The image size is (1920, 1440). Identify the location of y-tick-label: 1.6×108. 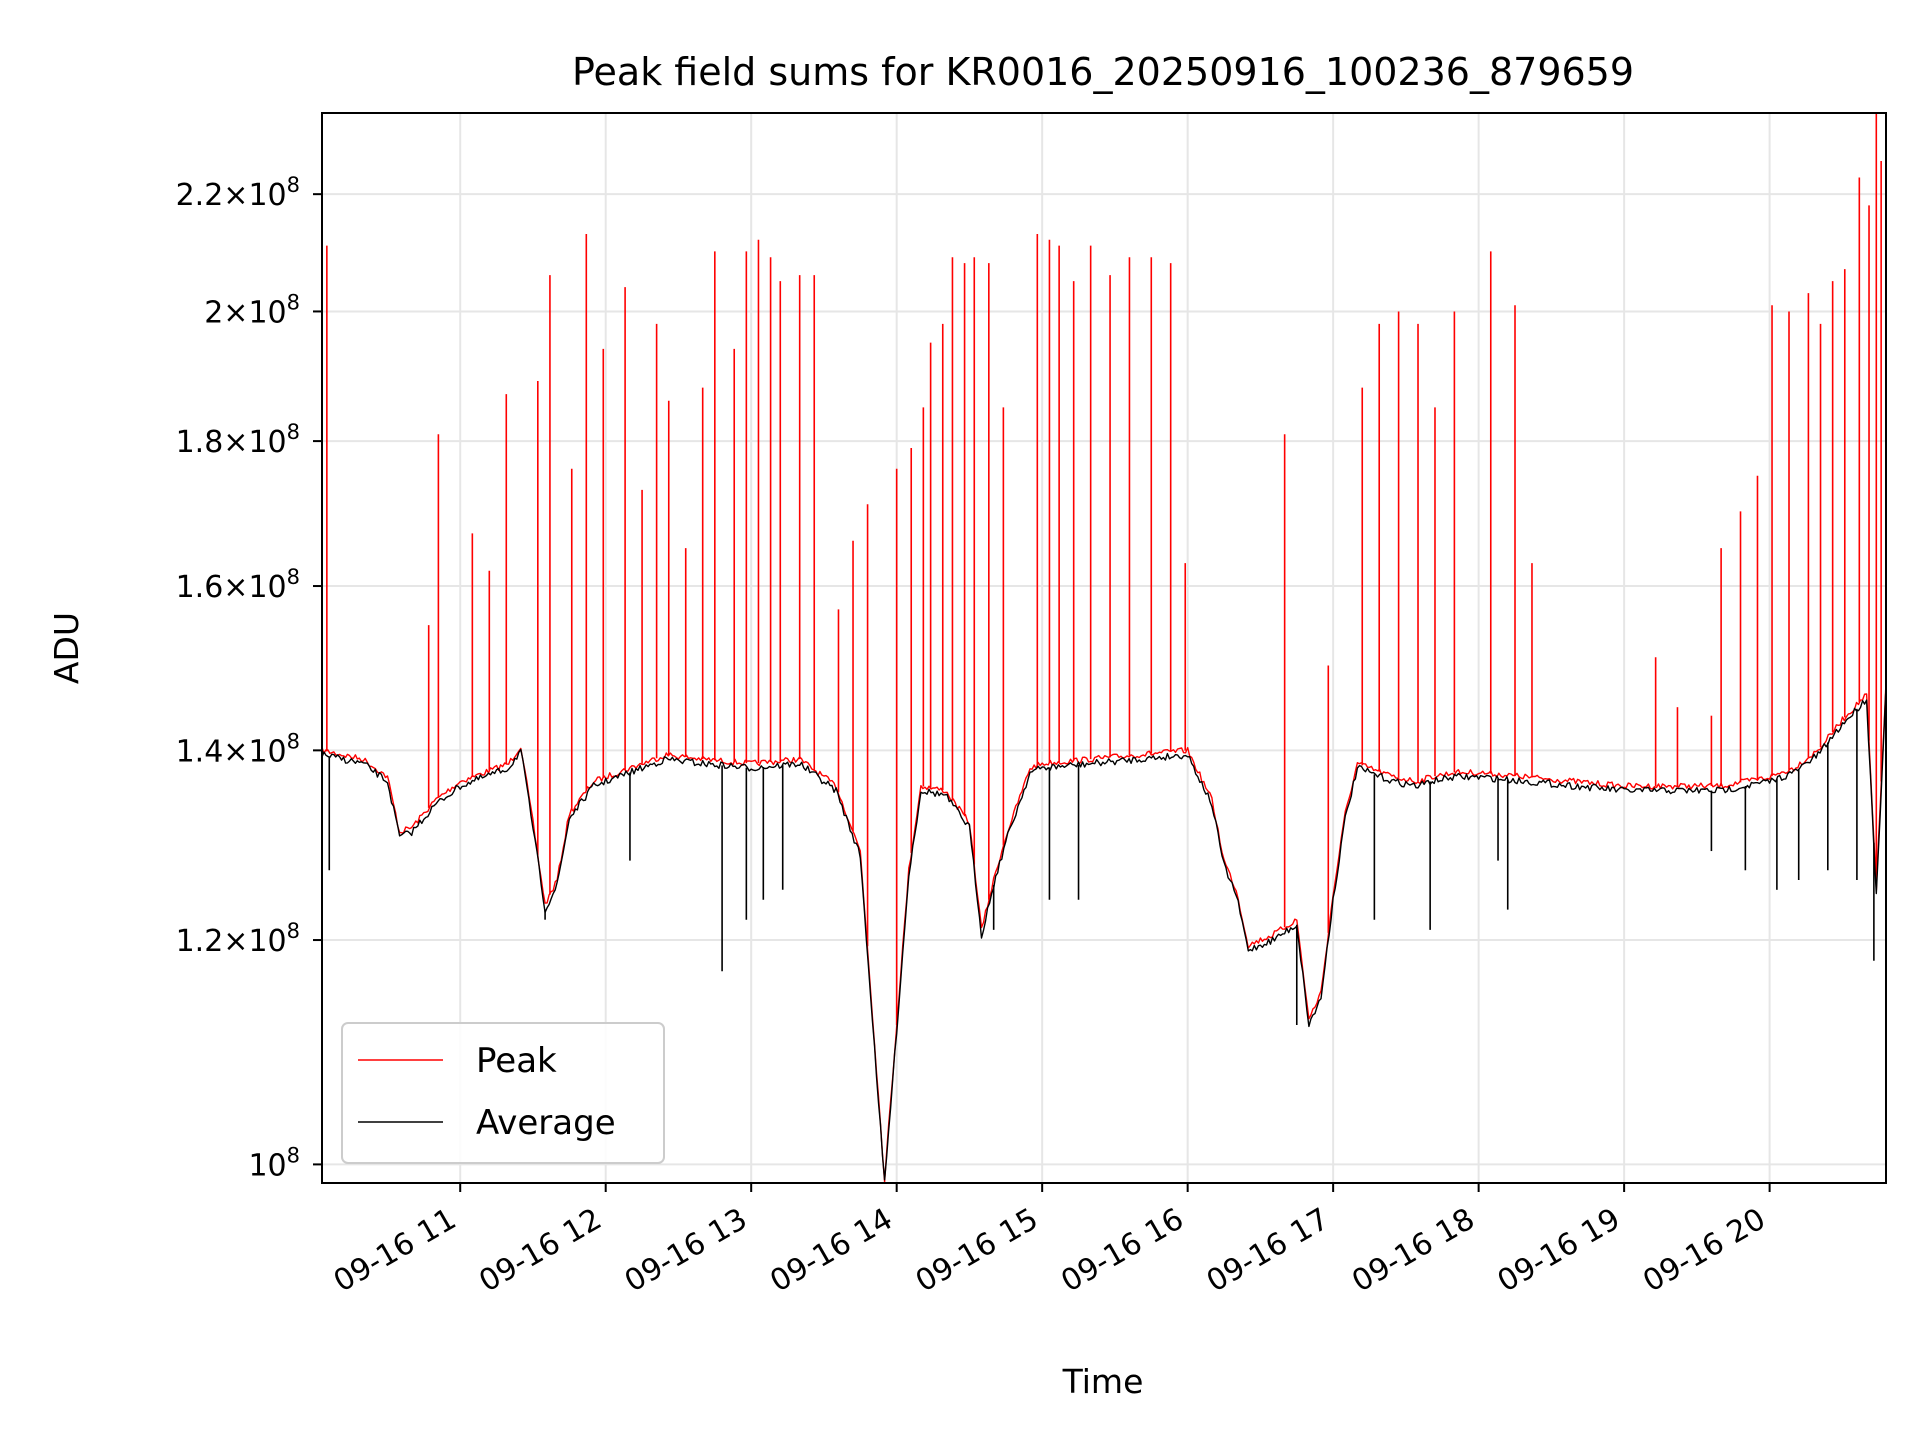
(238, 585).